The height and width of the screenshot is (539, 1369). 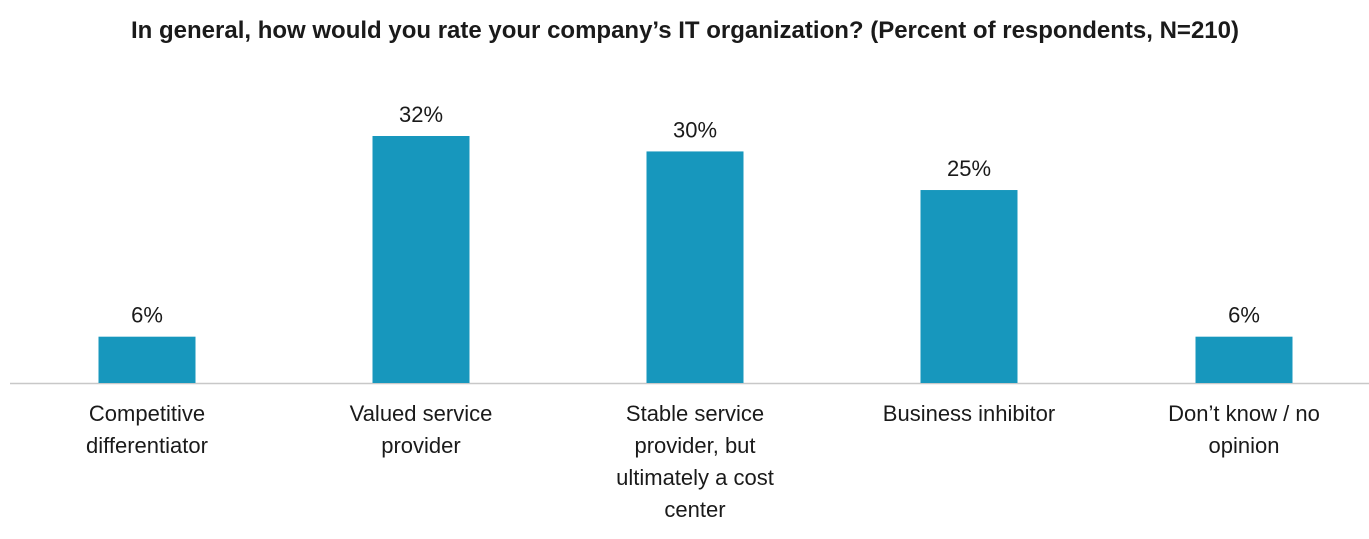 What do you see at coordinates (969, 168) in the screenshot?
I see `data-label-business-inhibitor: 25%` at bounding box center [969, 168].